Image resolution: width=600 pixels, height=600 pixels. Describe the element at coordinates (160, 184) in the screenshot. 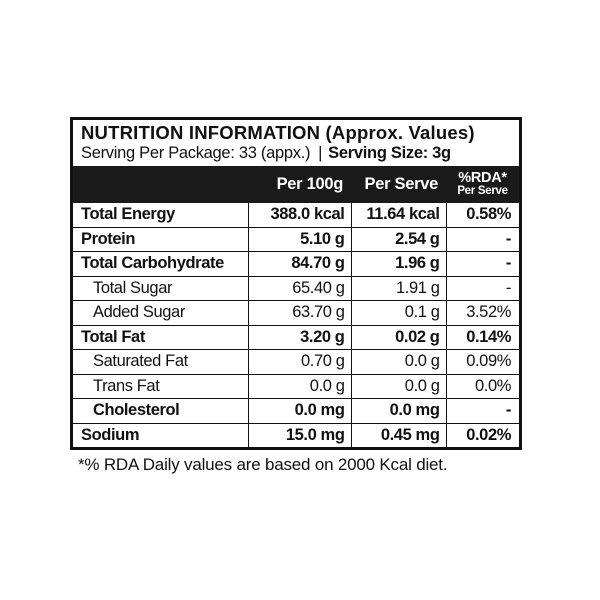

I see `header-nutrient` at that location.